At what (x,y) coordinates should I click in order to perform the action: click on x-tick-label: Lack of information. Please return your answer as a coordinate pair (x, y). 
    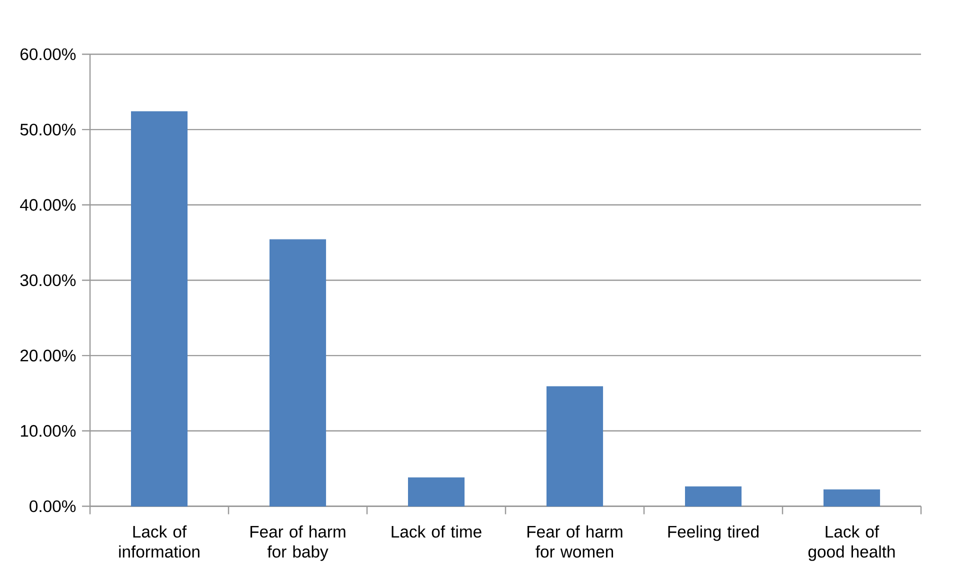
    Looking at the image, I should click on (159, 541).